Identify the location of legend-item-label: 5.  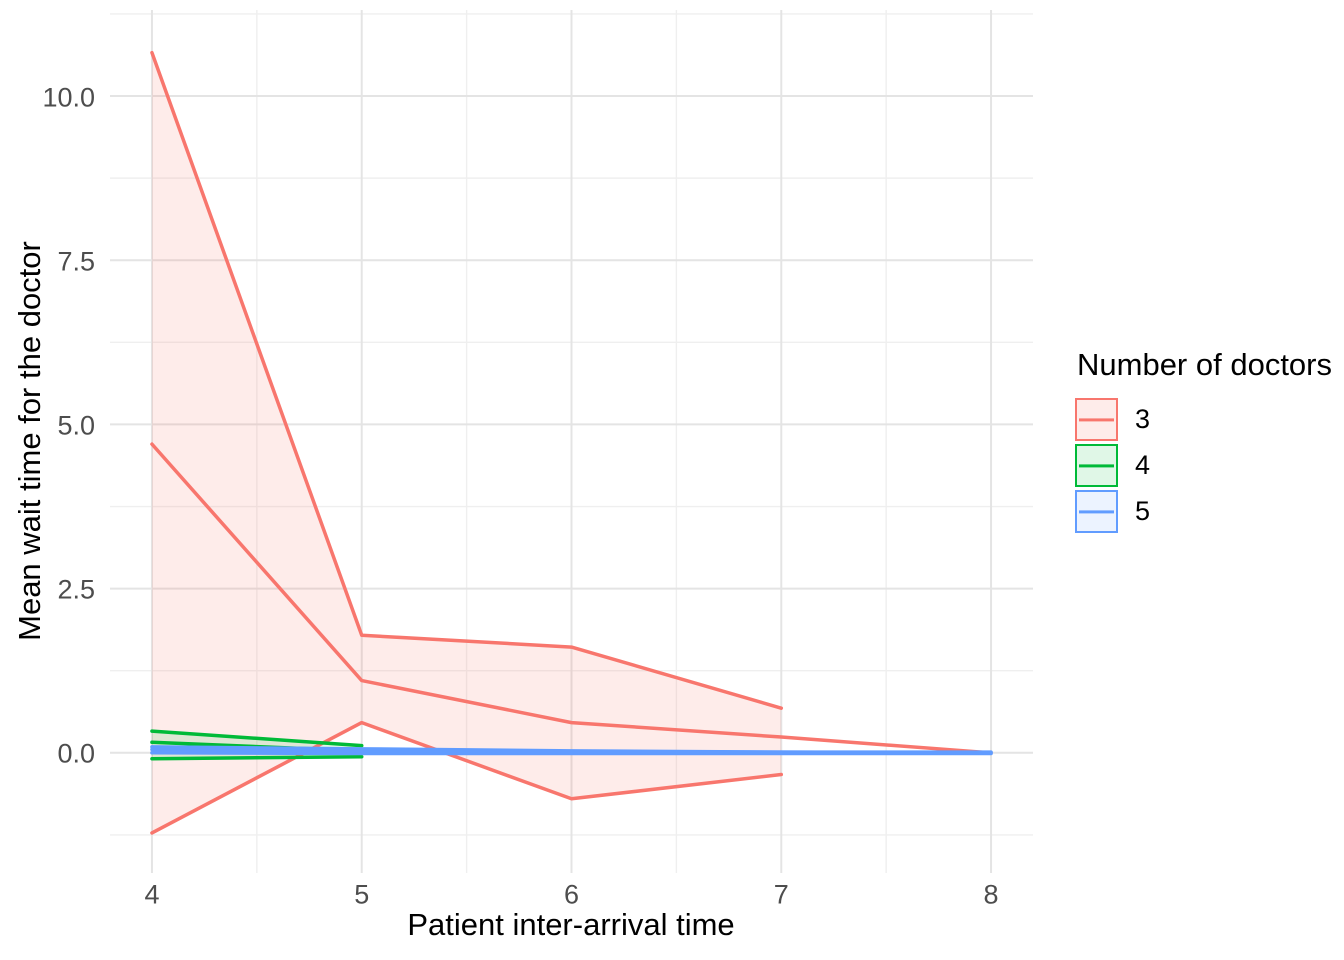
(1143, 511).